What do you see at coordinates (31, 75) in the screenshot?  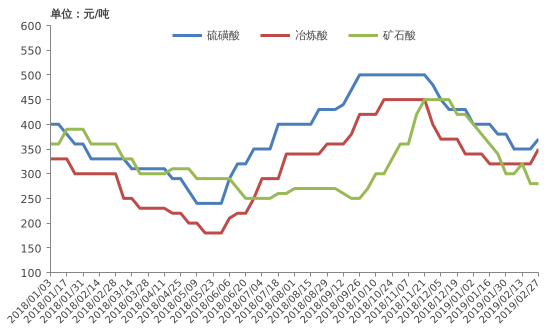 I see `y-tick-label: 500` at bounding box center [31, 75].